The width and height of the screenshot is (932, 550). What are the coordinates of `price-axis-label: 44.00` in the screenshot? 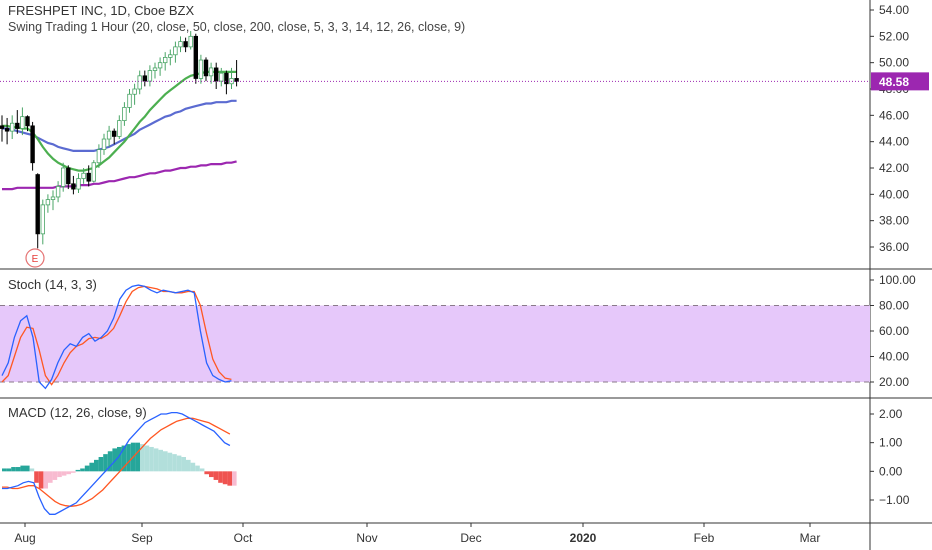 It's located at (894, 142).